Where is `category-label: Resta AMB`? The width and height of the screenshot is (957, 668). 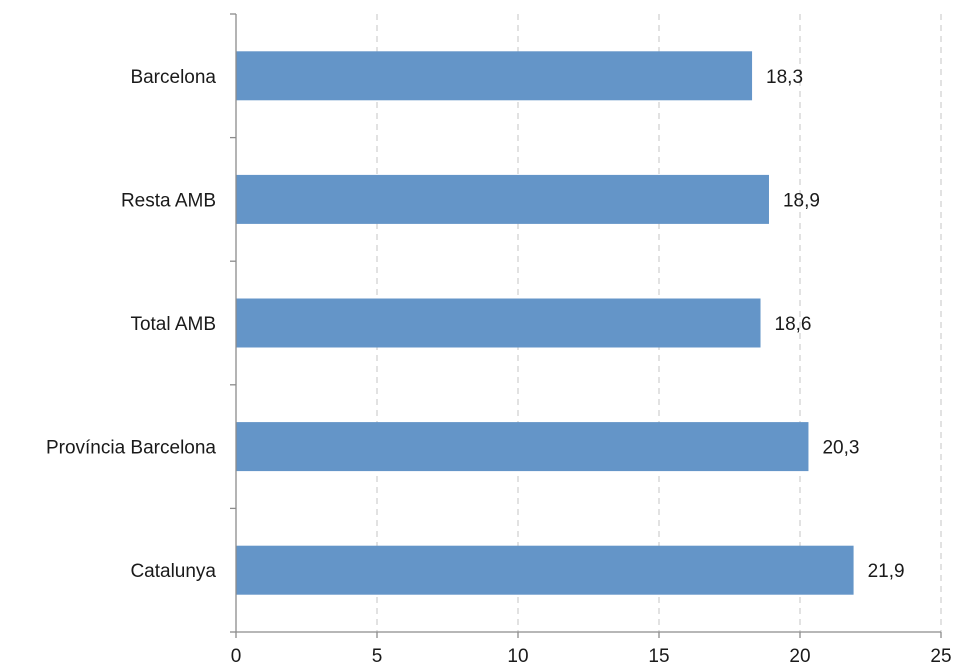
category-label: Resta AMB is located at coordinates (168, 200).